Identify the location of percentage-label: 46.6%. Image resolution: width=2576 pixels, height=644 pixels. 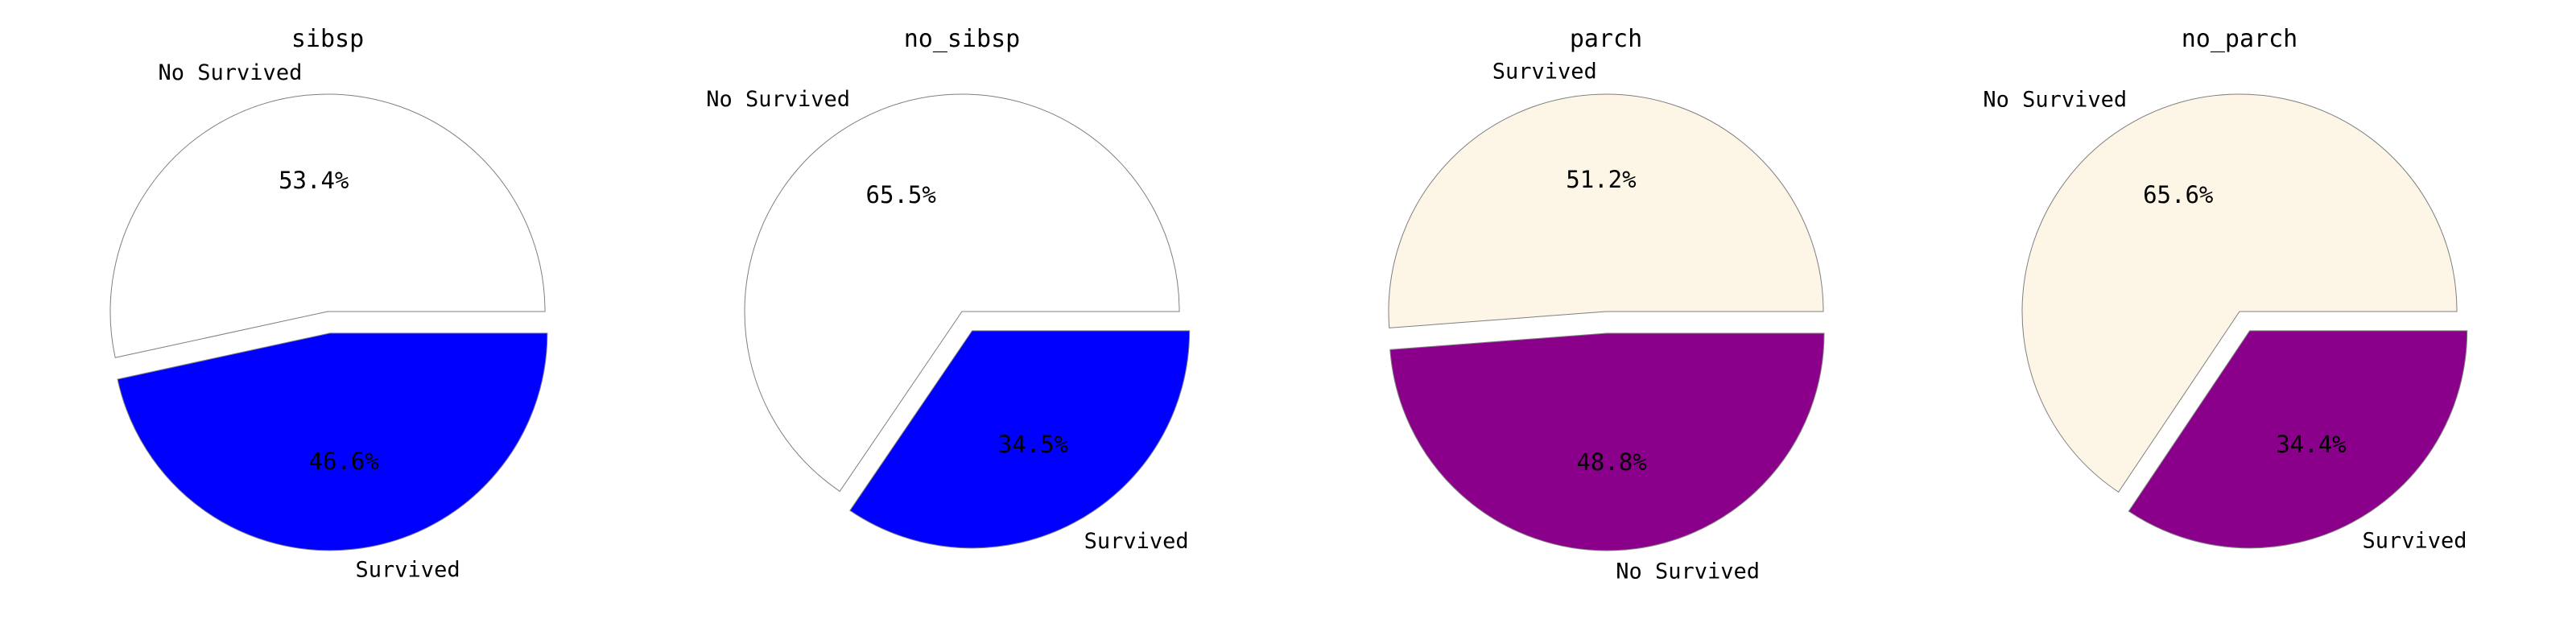
(343, 462).